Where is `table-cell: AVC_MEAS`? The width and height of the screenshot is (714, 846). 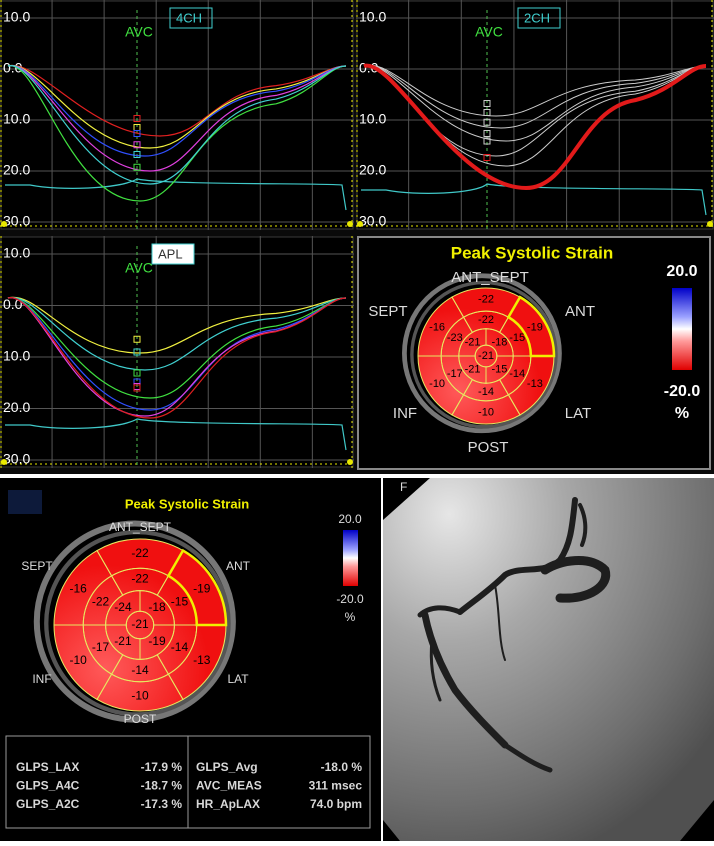 table-cell: AVC_MEAS is located at coordinates (229, 786).